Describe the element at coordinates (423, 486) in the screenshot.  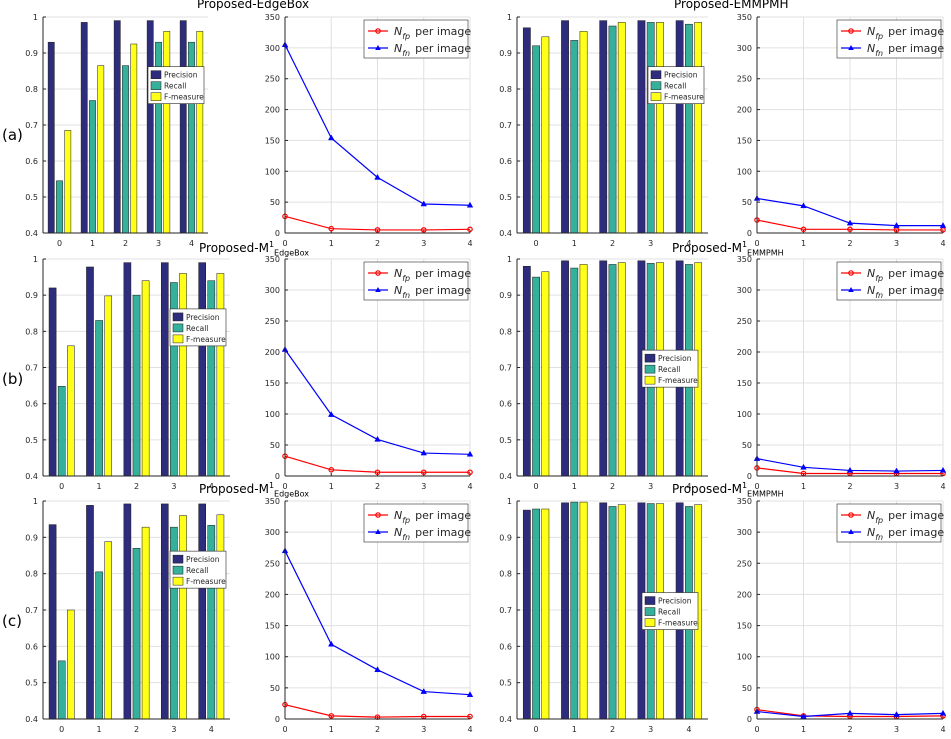
I see `x-tick-label: 3` at that location.